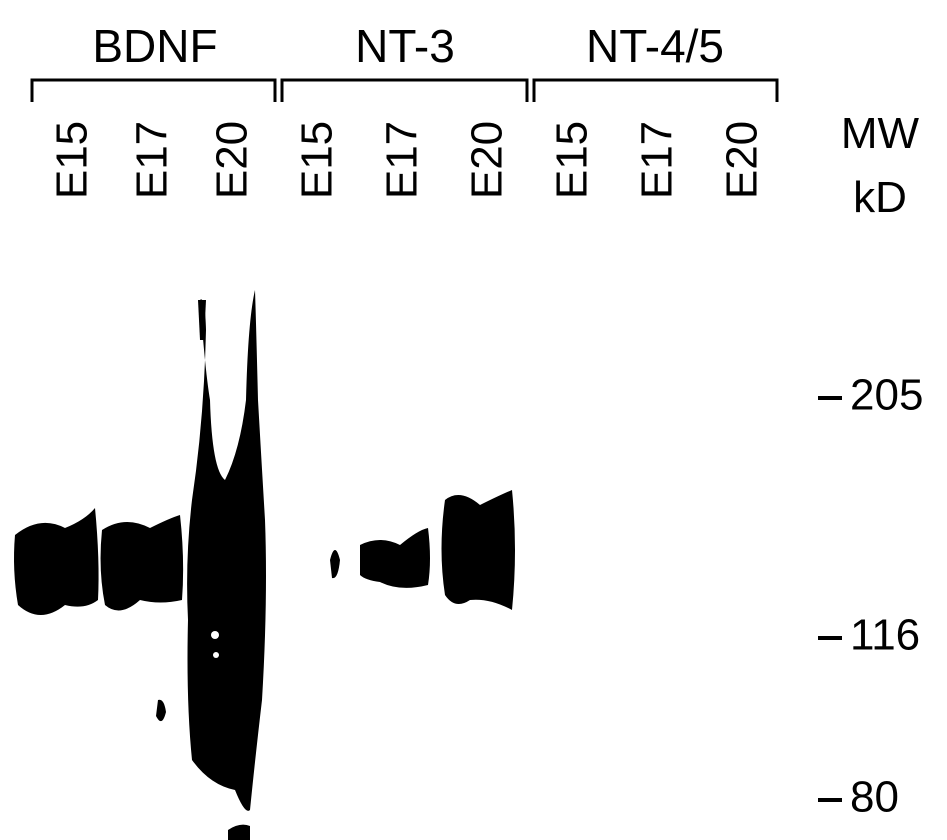 The width and height of the screenshot is (947, 840). What do you see at coordinates (880, 197) in the screenshot?
I see `unit-label: kD` at bounding box center [880, 197].